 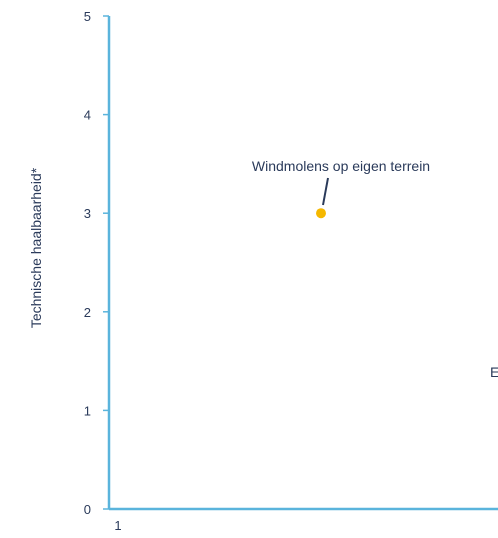 I want to click on y-tick-label: 0, so click(x=87, y=509).